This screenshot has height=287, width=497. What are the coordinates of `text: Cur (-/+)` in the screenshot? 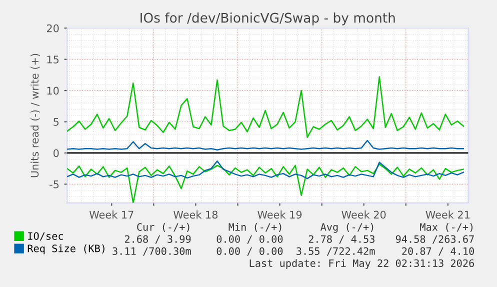 It's located at (163, 227).